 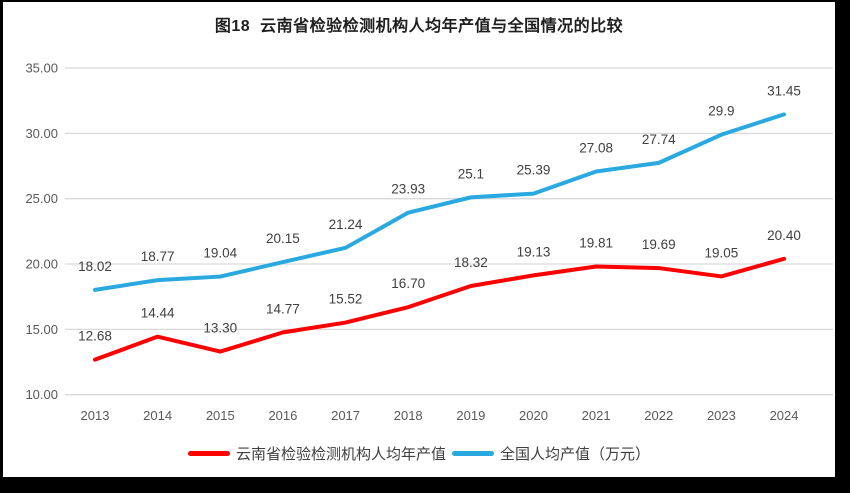 I want to click on x-tick-label: 2013, so click(x=95, y=415).